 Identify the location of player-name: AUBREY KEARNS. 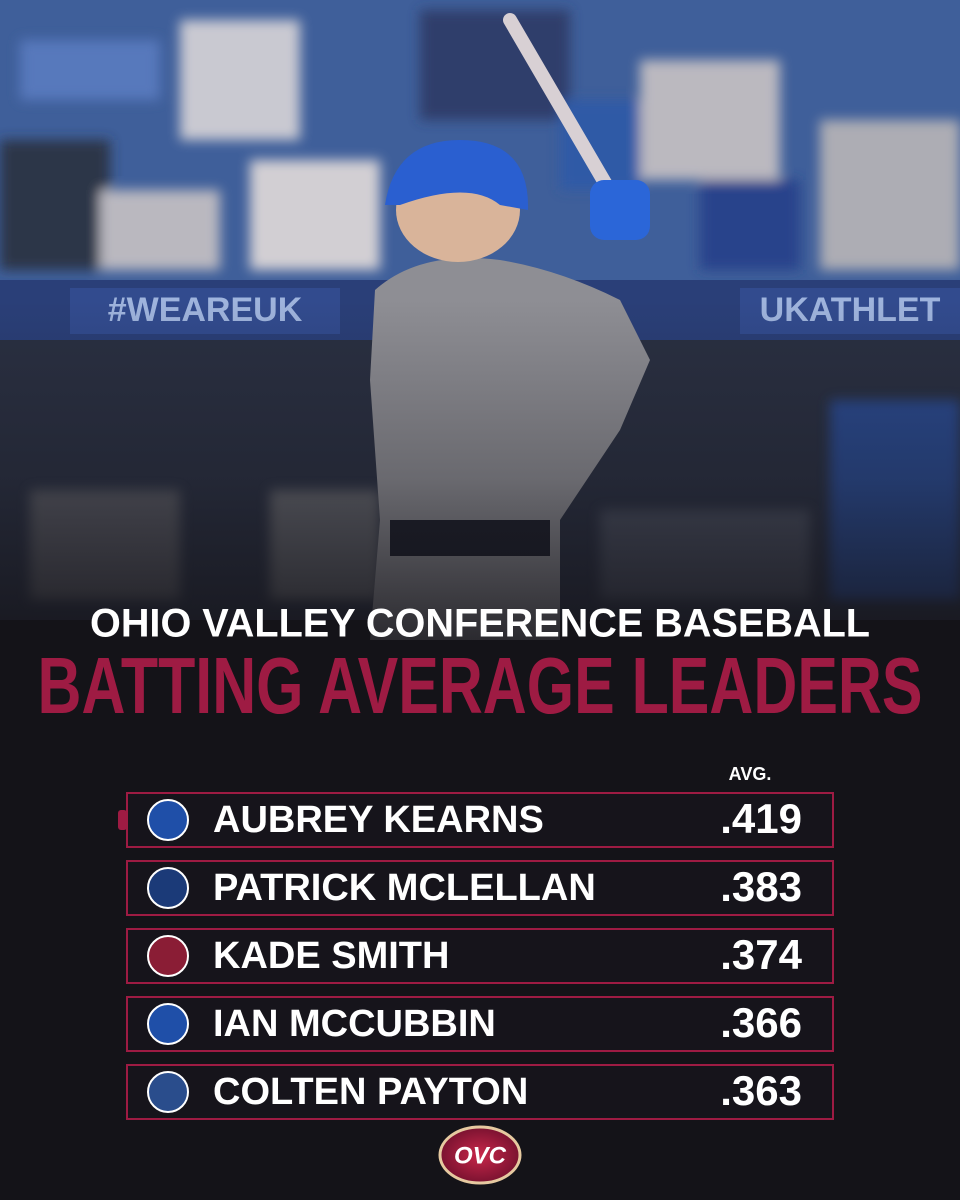
(378, 820).